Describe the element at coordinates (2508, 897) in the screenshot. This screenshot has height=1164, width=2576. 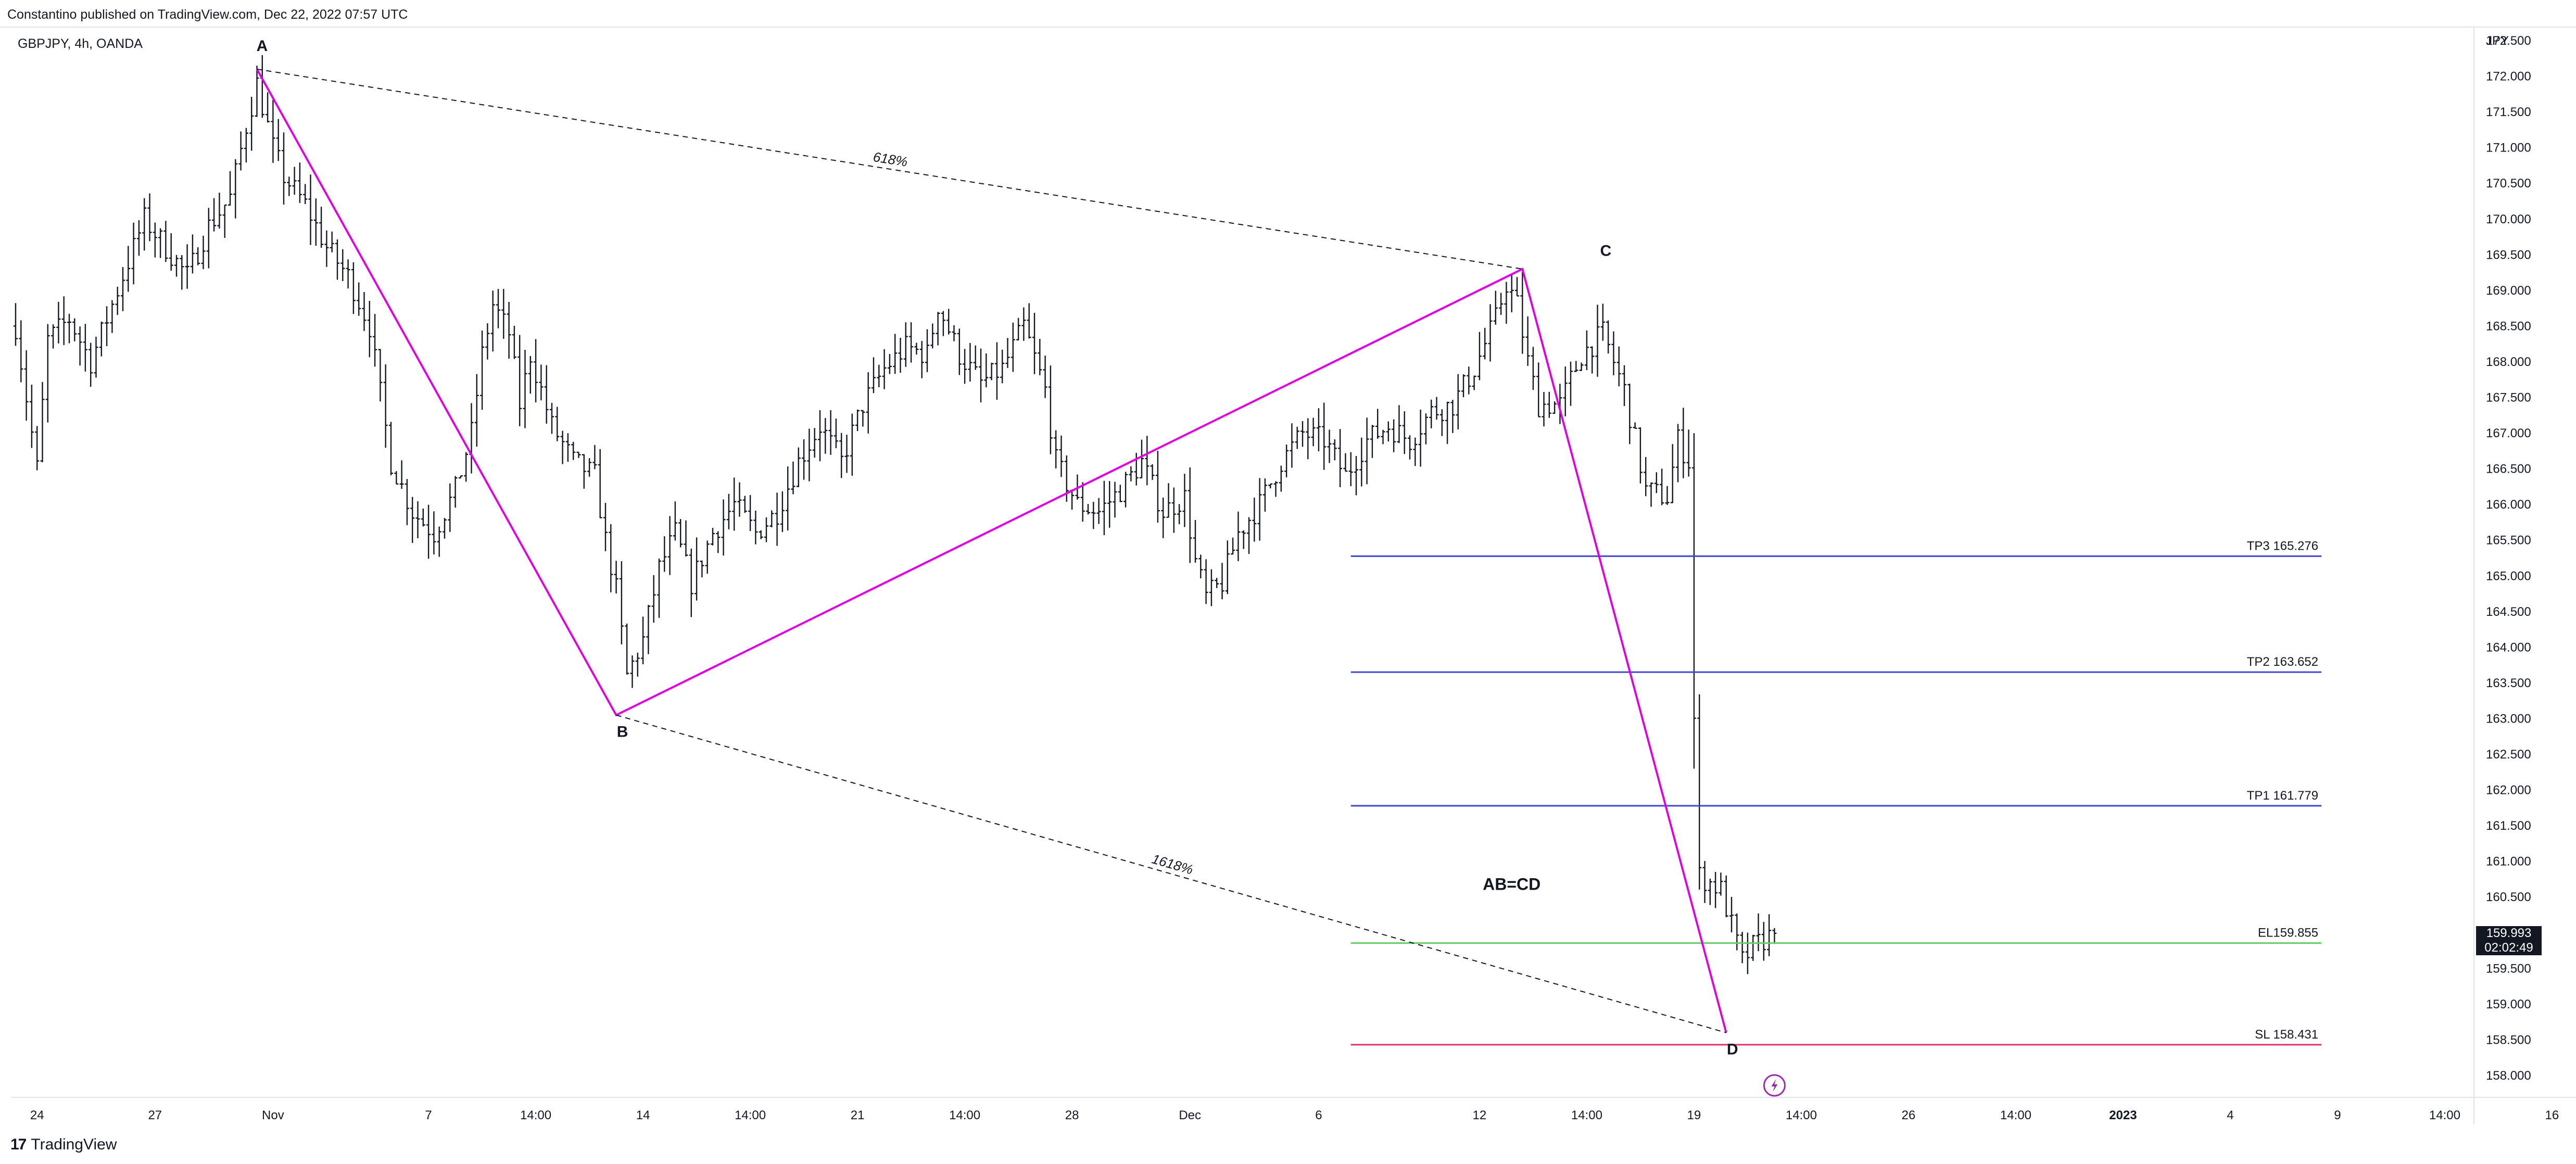
I see `price-tick-label: 160.500` at that location.